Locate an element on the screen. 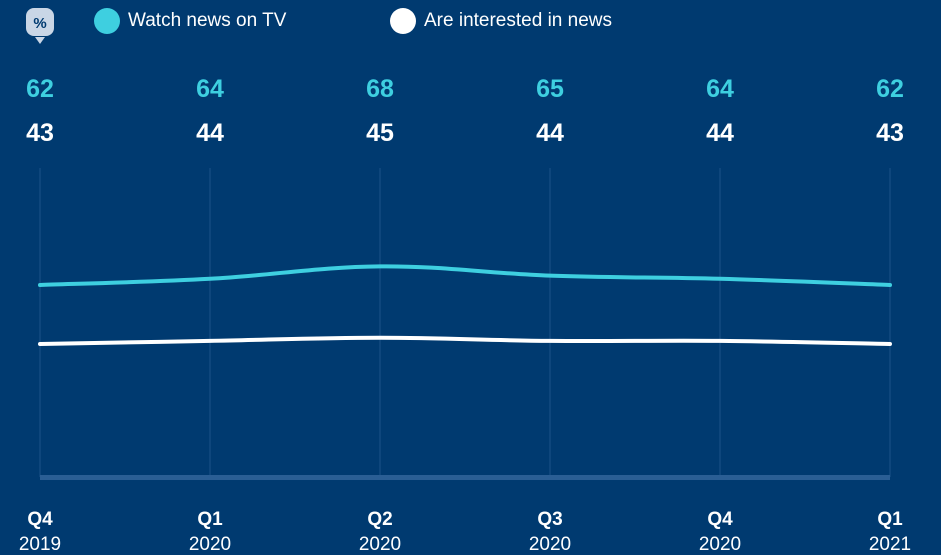  x-tick-quarter: Q3 is located at coordinates (549, 519).